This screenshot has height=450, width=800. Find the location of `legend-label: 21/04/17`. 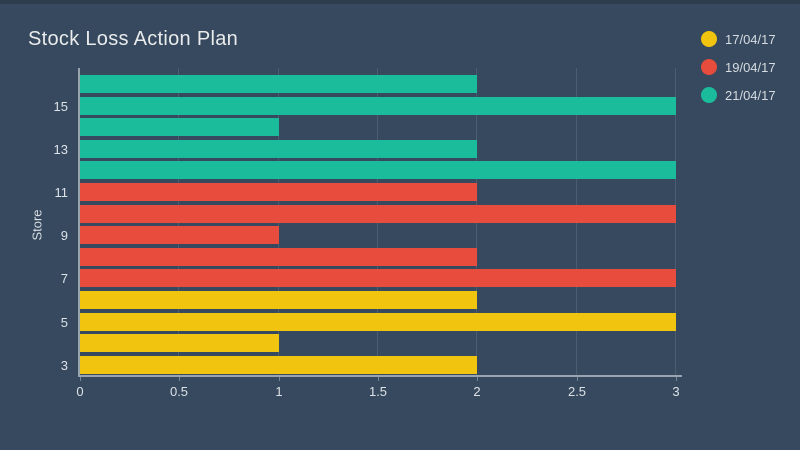

legend-label: 21/04/17 is located at coordinates (750, 95).